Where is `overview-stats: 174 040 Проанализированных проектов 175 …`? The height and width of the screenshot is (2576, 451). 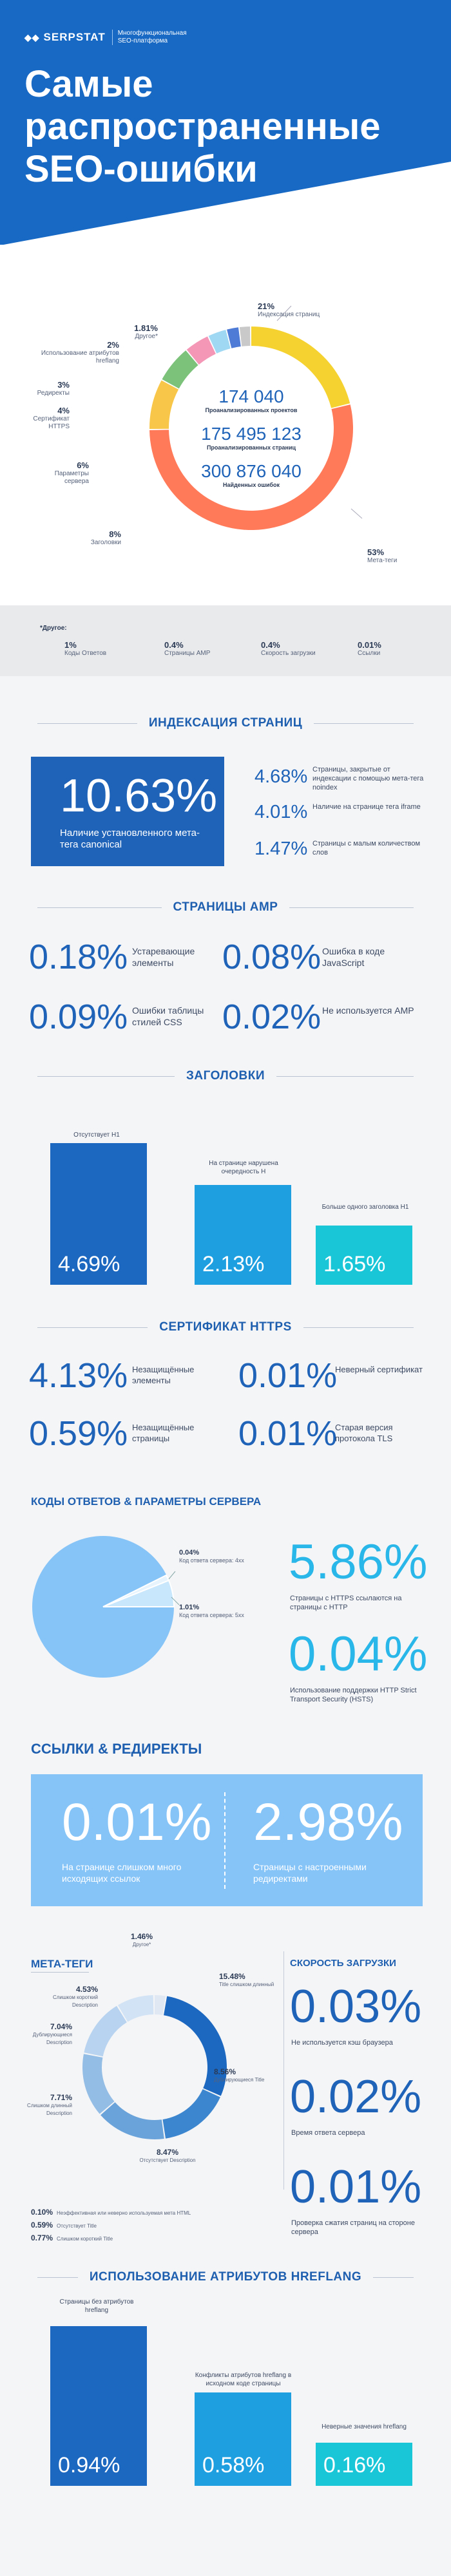 overview-stats: 174 040 Проанализированных проектов 175 … is located at coordinates (251, 437).